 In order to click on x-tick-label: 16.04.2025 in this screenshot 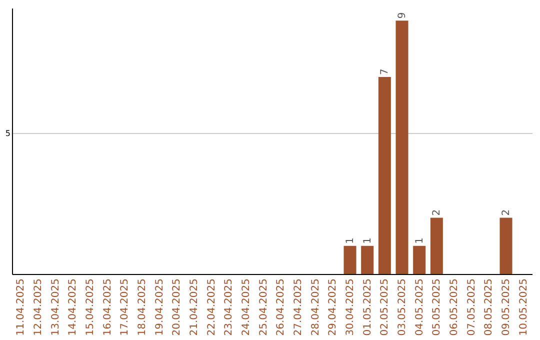, I will do `click(108, 307)`.